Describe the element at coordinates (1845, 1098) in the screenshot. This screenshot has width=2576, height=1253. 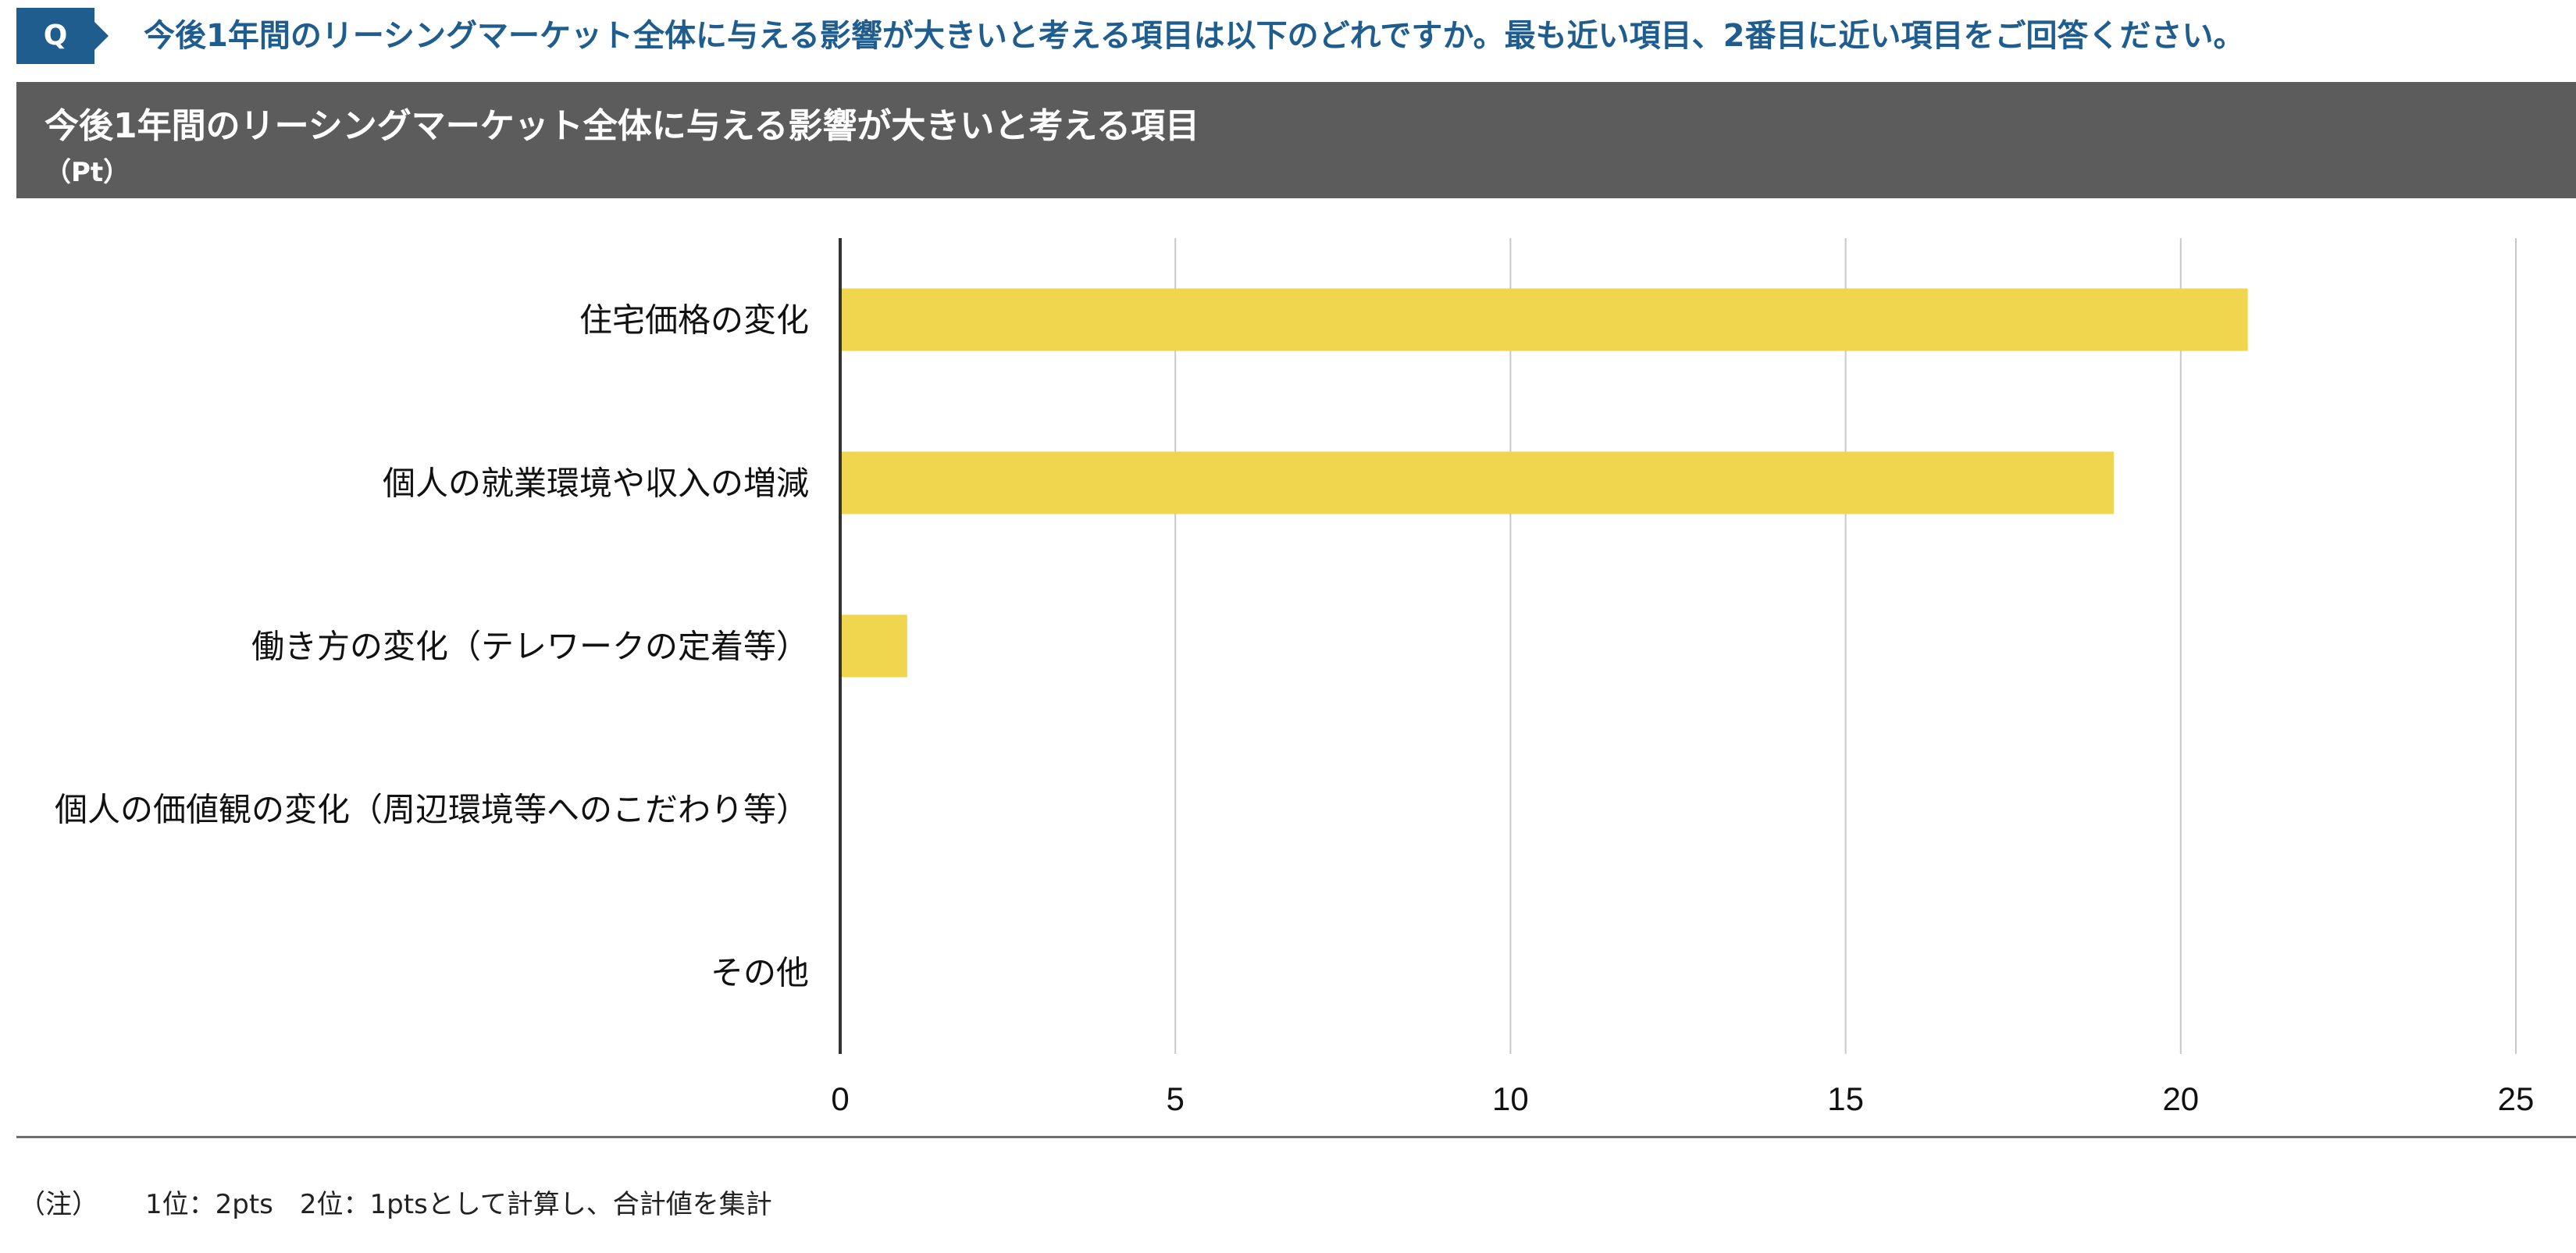
I see `x-tick-label: 15` at that location.